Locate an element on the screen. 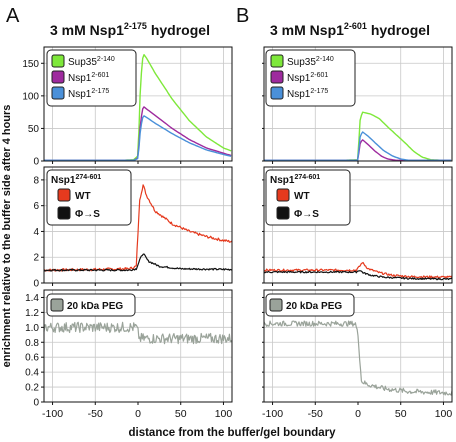  legend-b-top: Sup352-140 Nsp12-601 Nsp12-175 is located at coordinates (310, 78).